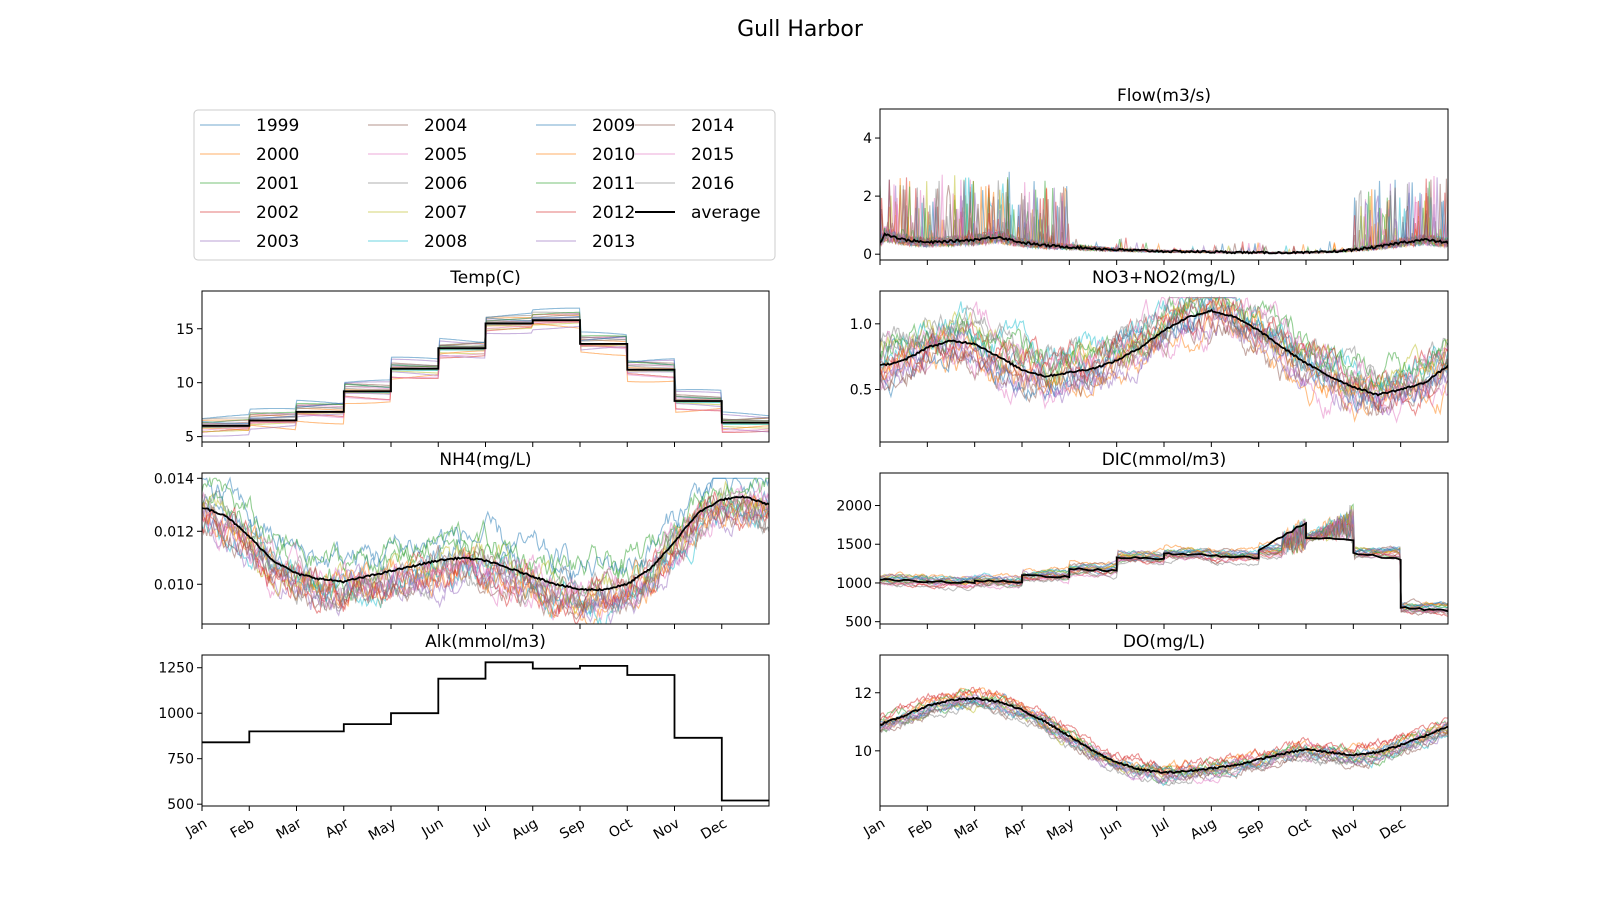 The image size is (1600, 900). What do you see at coordinates (726, 213) in the screenshot?
I see `legend-label-average: average` at bounding box center [726, 213].